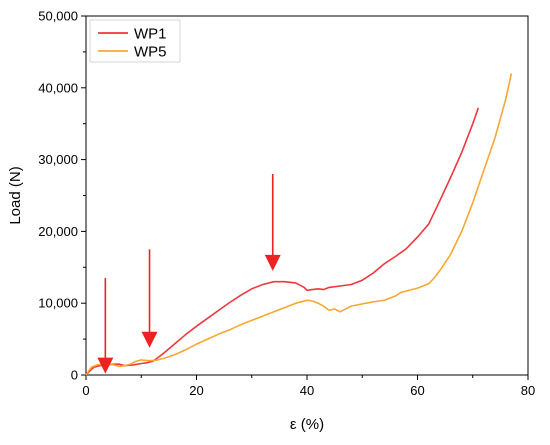  I want to click on x-tick-label: 60, so click(417, 390).